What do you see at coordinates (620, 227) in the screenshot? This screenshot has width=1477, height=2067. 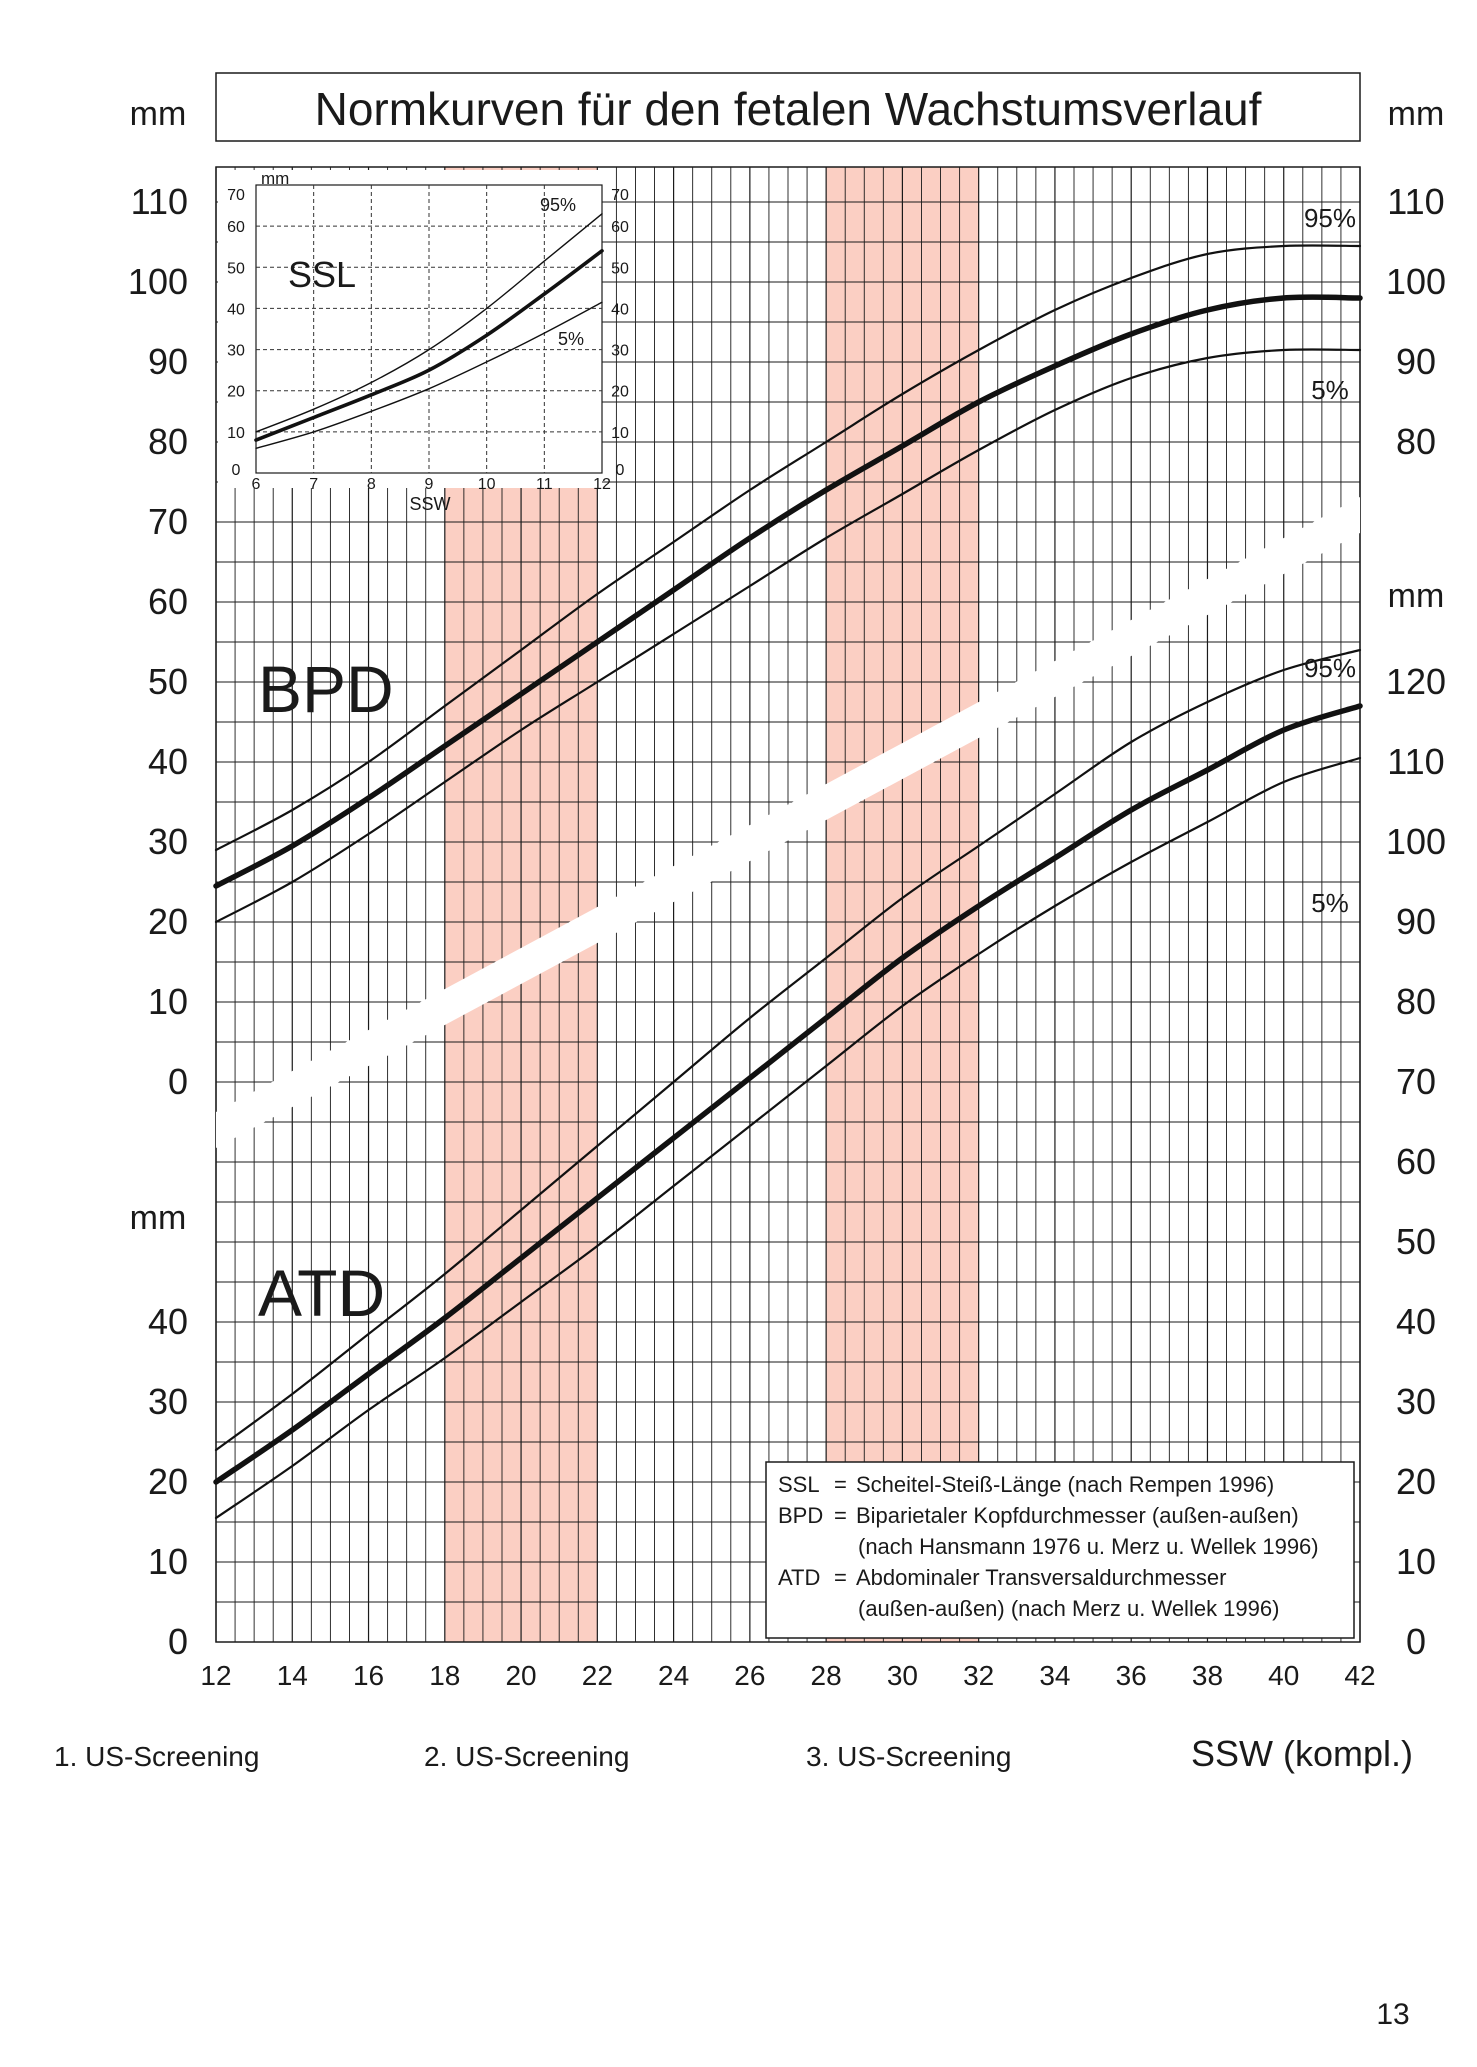 I see `ssl-y-tick-right: 60` at bounding box center [620, 227].